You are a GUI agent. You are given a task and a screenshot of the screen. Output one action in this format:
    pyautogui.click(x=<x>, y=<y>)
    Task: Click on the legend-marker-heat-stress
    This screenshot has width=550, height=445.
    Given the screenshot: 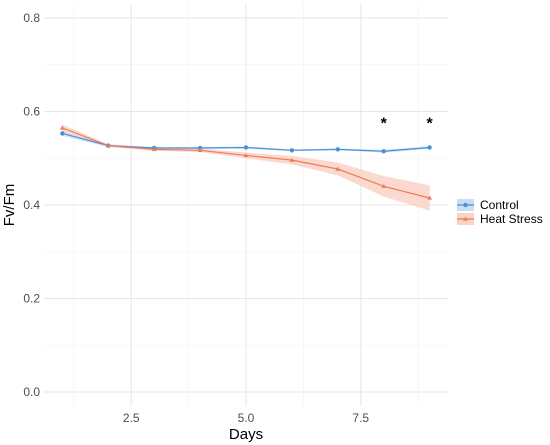 What is the action you would take?
    pyautogui.click(x=465, y=218)
    